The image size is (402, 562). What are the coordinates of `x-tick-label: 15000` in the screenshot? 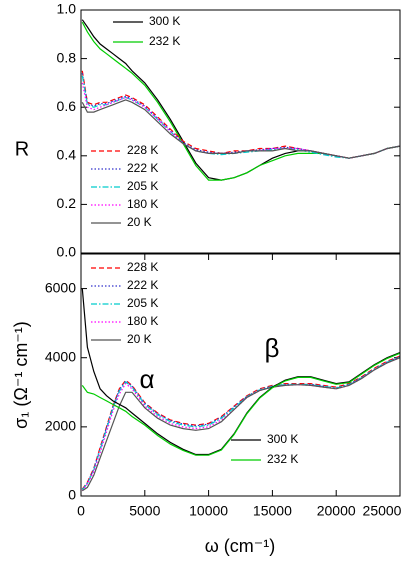 It's located at (272, 511).